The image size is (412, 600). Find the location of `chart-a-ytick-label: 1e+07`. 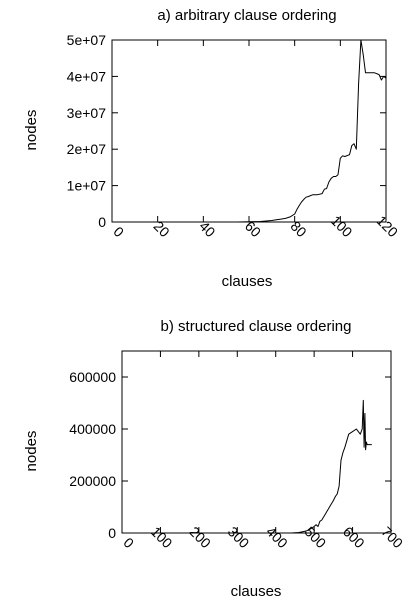

chart-a-ytick-label: 1e+07 is located at coordinates (87, 186).